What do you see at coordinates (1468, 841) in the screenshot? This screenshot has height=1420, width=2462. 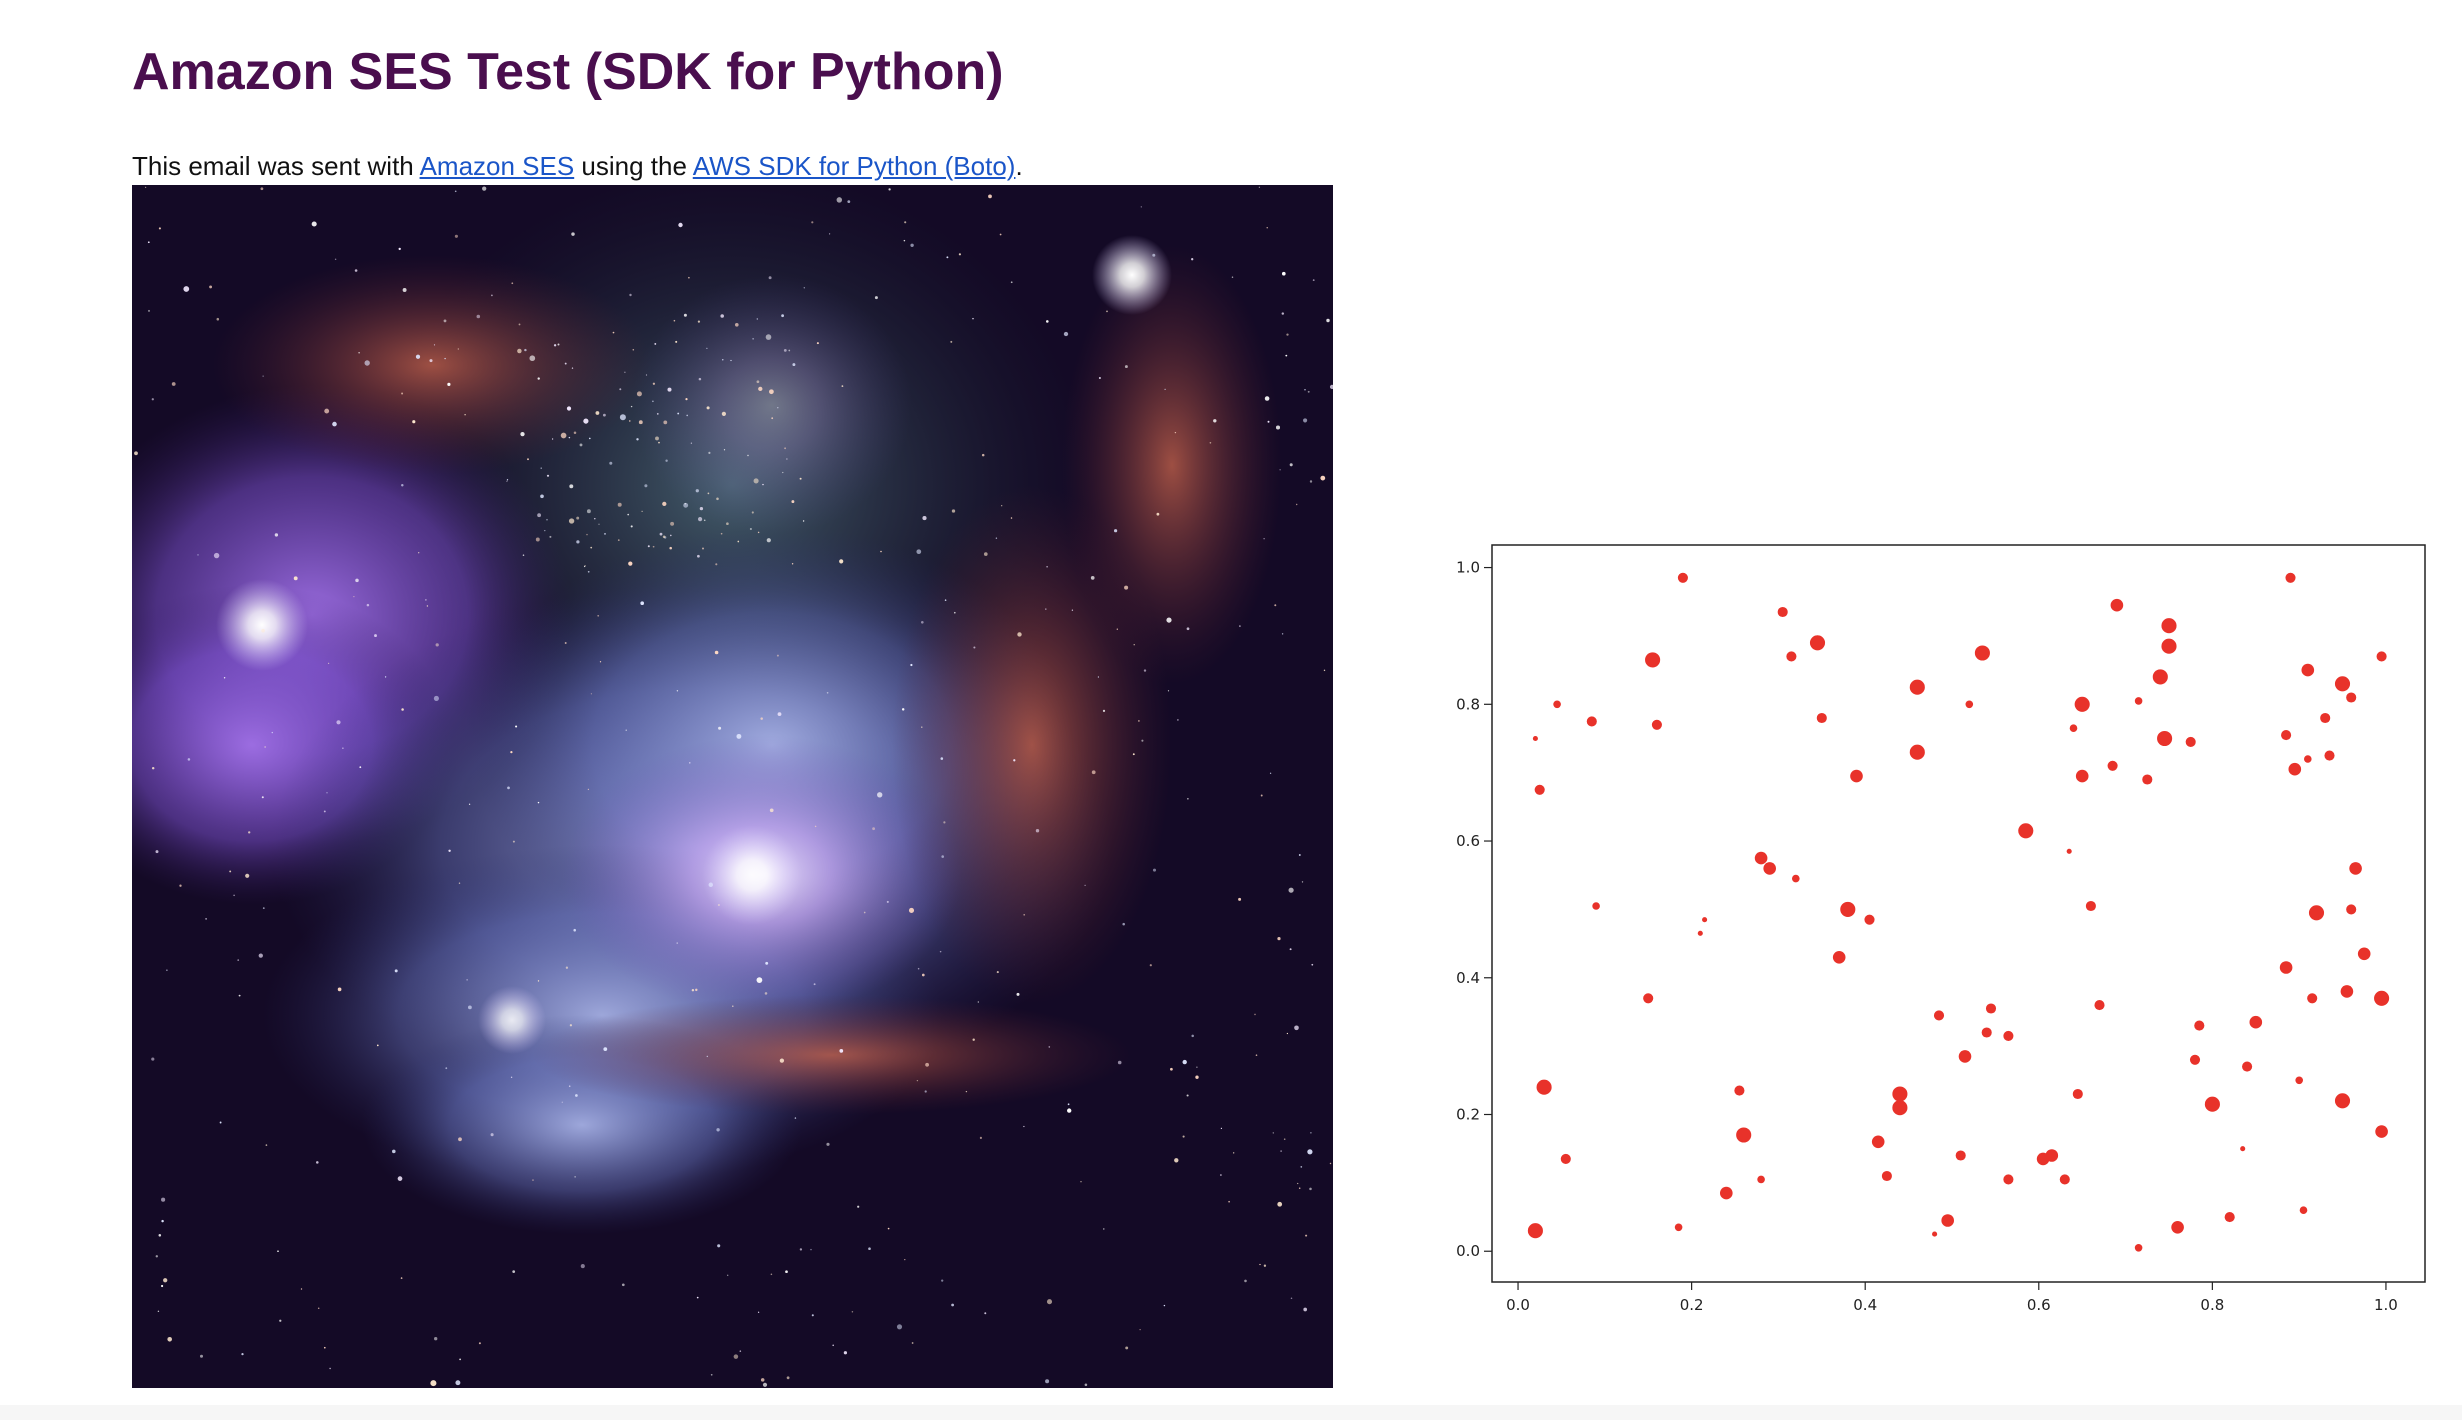 I see `y-tick-label: 0.6` at bounding box center [1468, 841].